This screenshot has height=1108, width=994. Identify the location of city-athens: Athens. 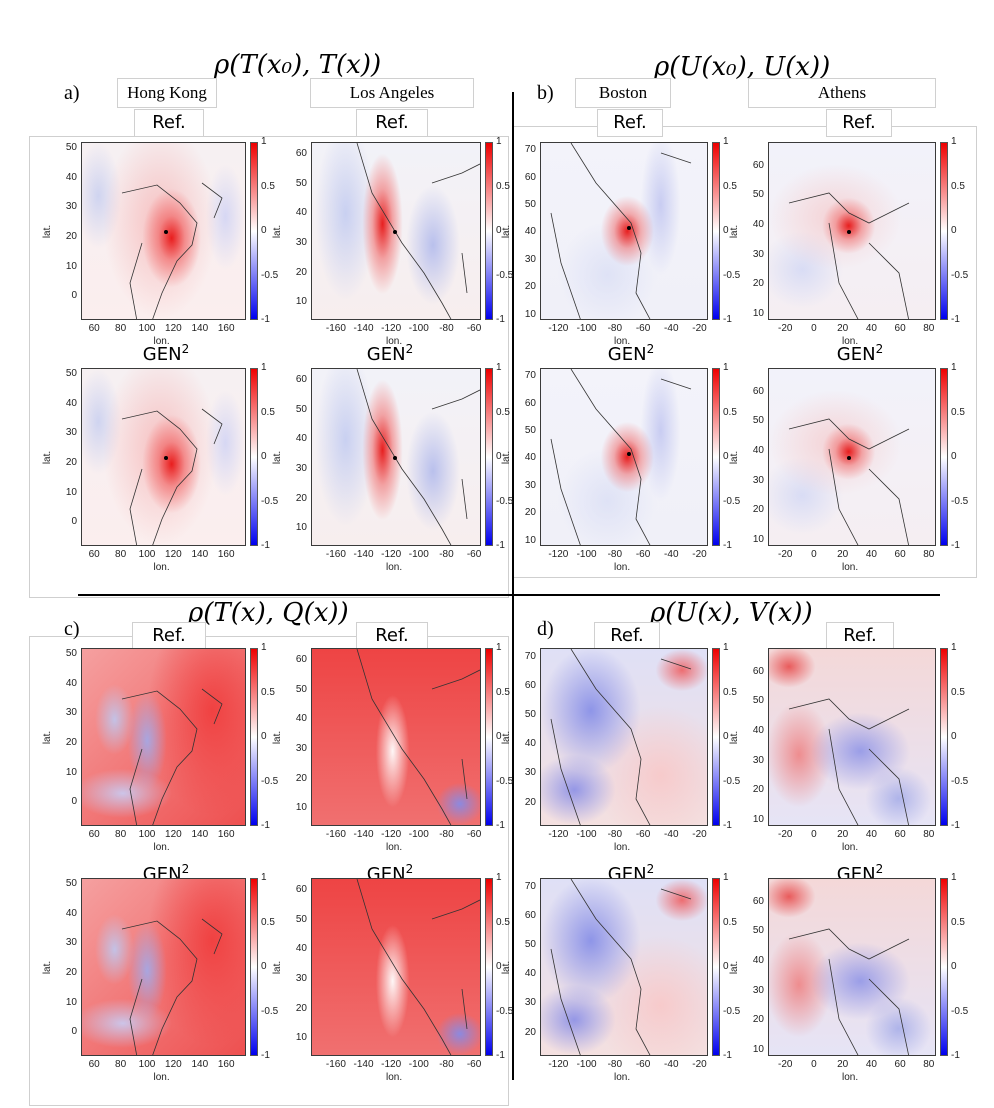
(842, 93).